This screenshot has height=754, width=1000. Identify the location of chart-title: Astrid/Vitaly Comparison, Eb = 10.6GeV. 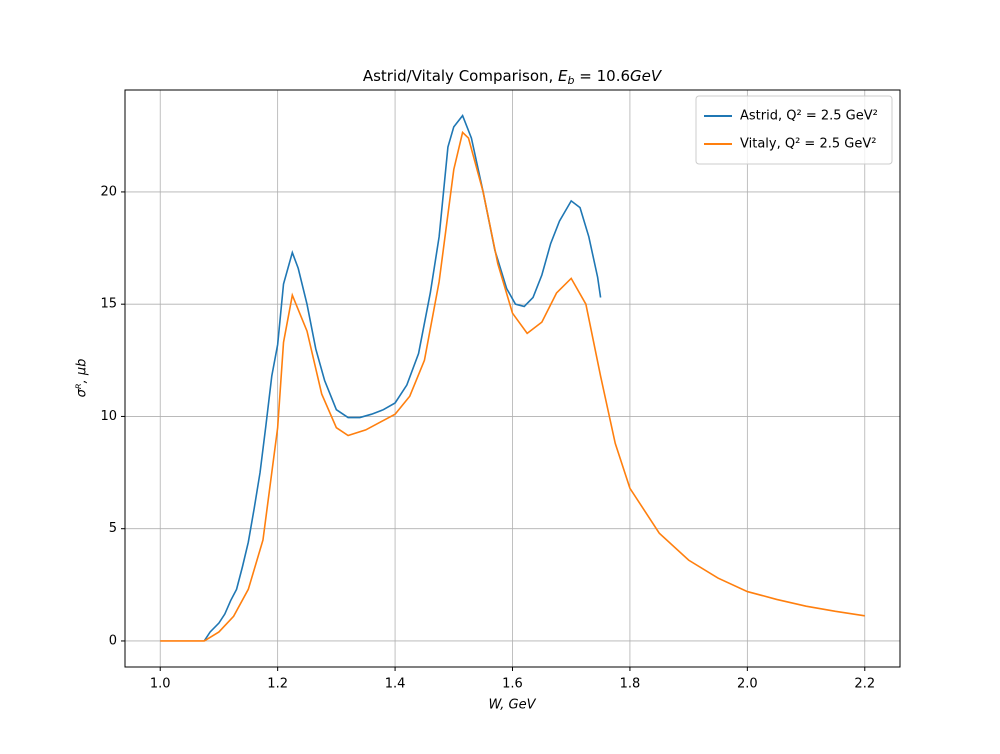
(513, 77).